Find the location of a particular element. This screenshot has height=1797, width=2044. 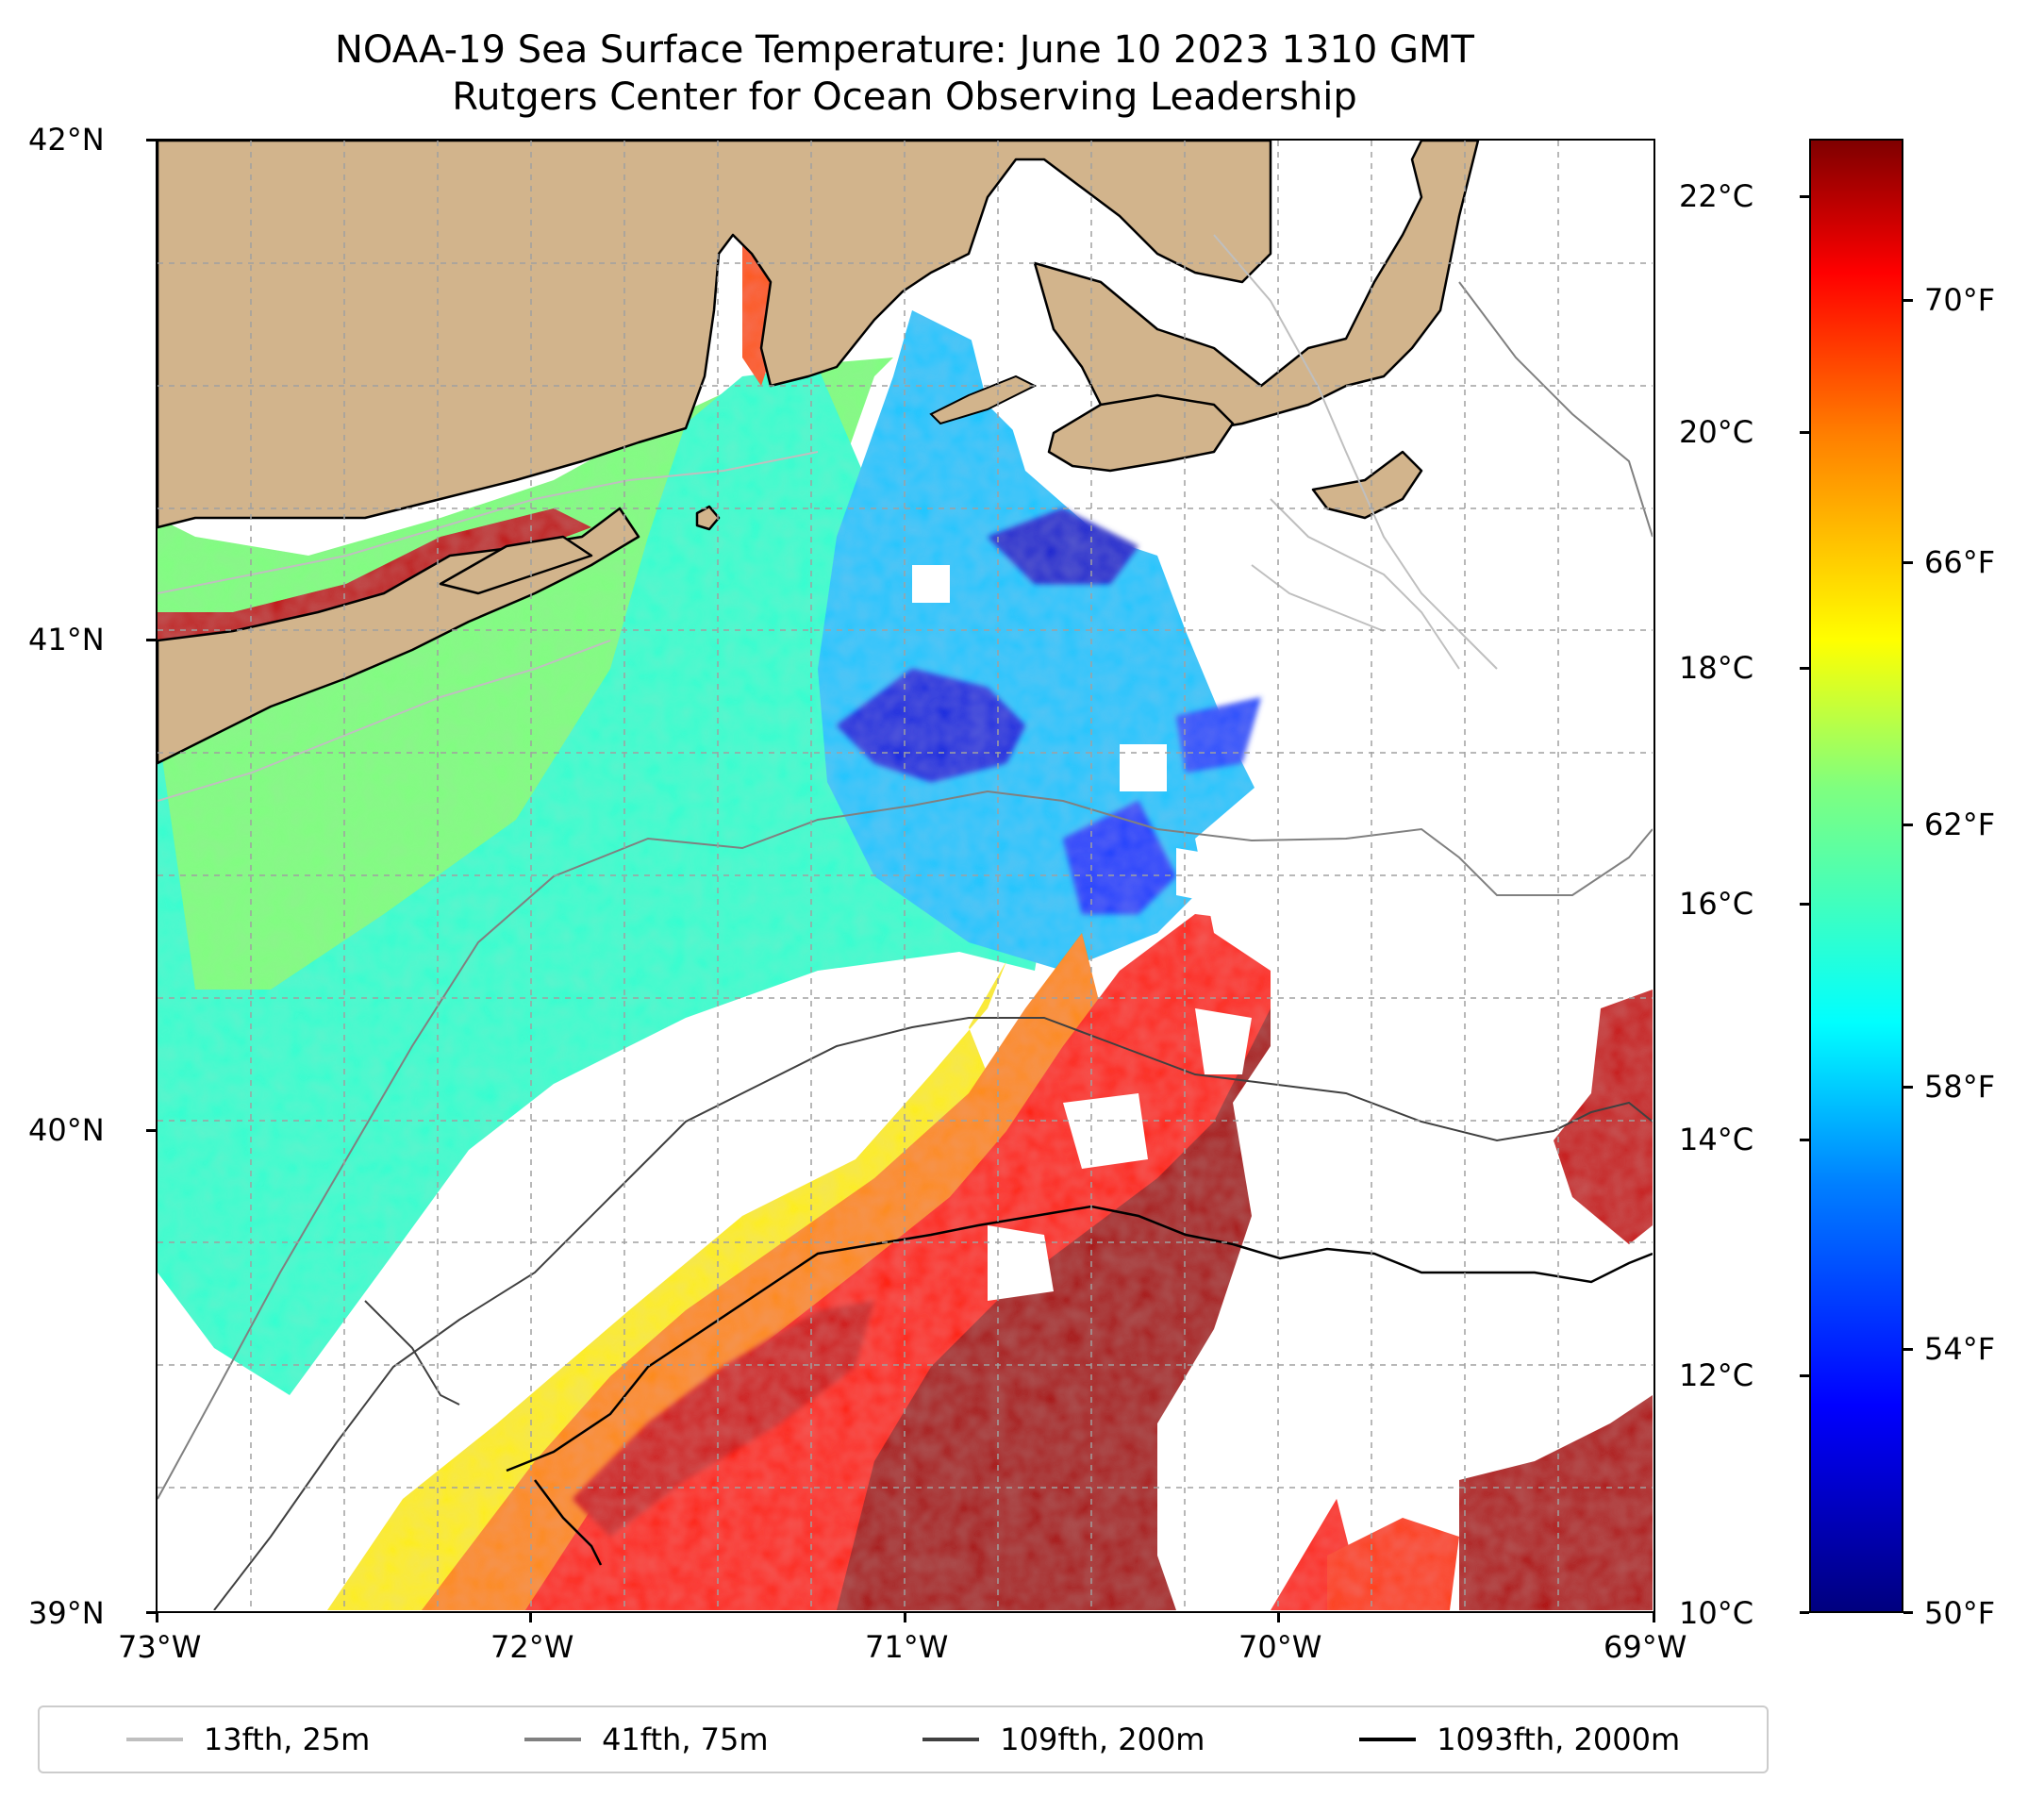

colorbar-fahrenheit-label: 50°F is located at coordinates (1960, 1613).